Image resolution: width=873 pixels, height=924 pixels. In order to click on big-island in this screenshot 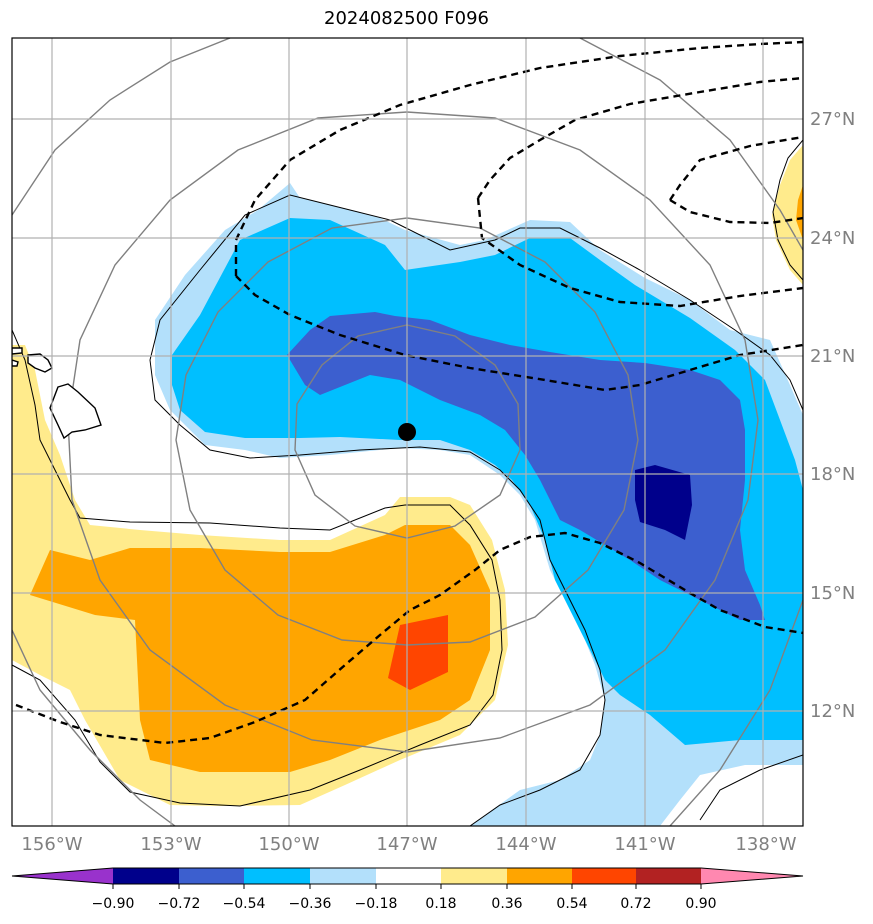, I will do `click(75, 411)`.